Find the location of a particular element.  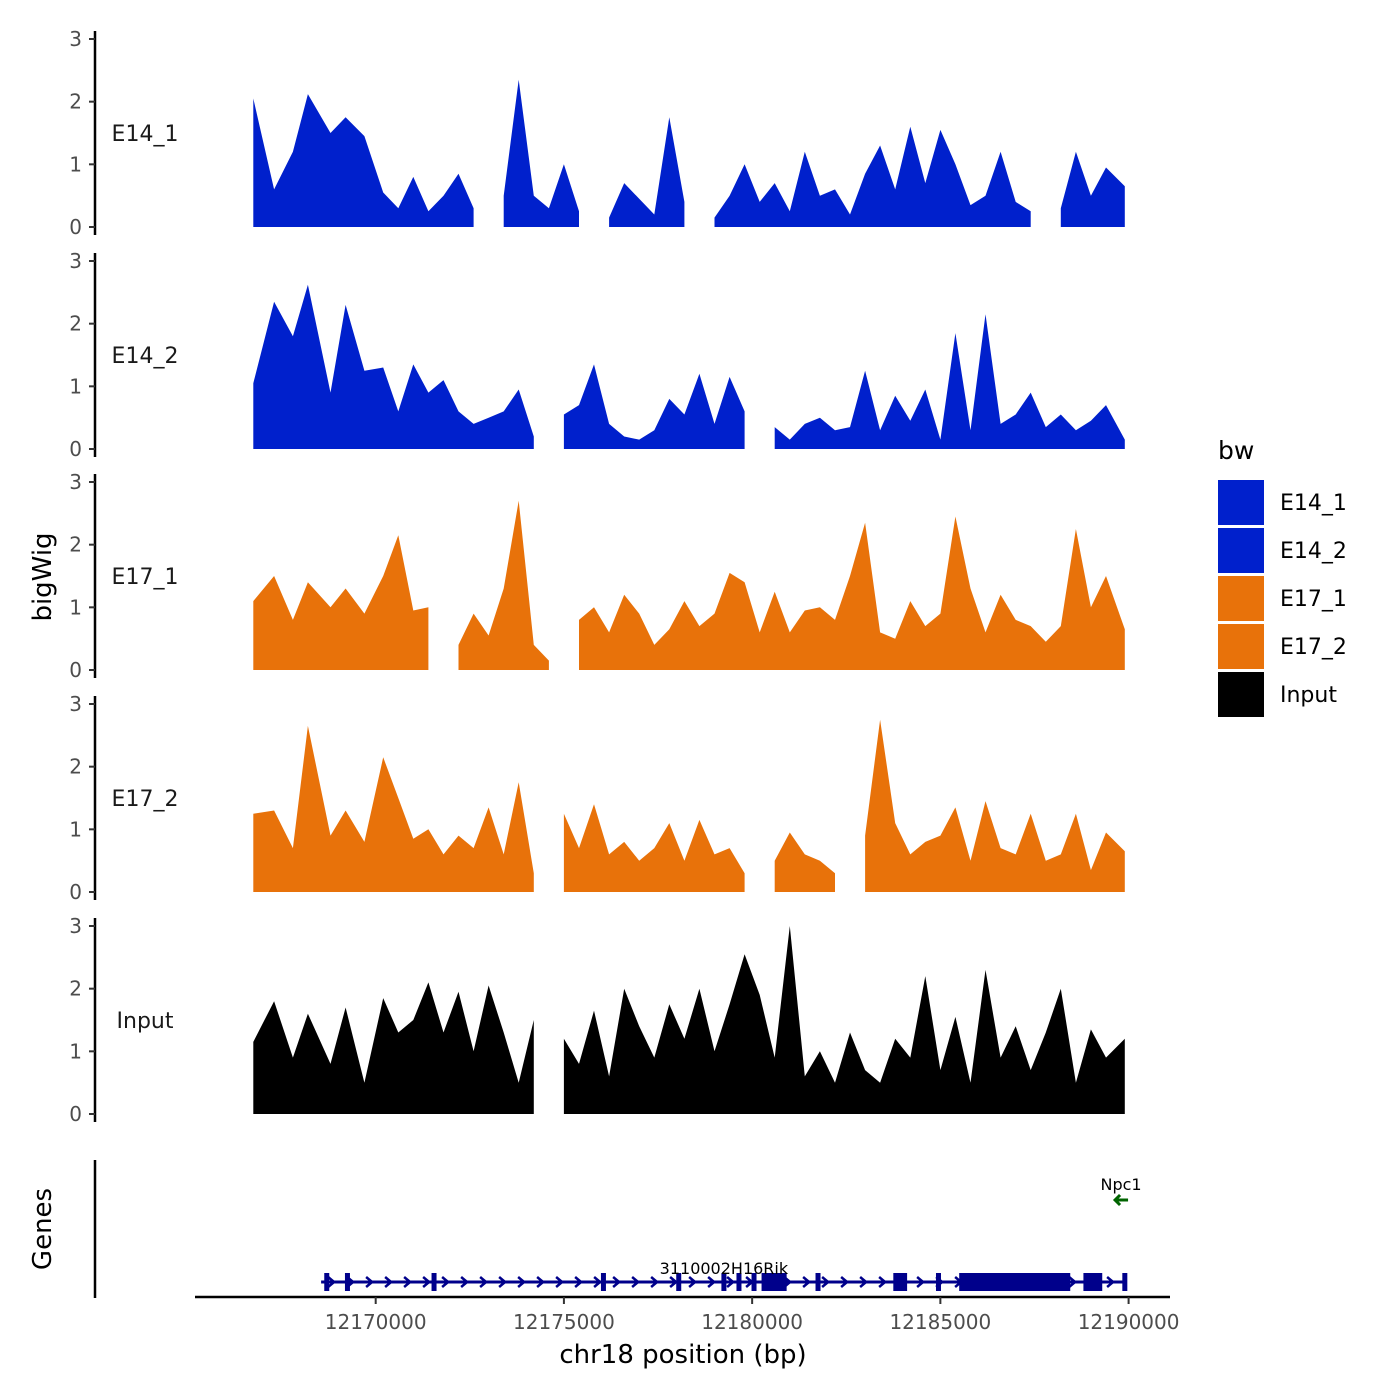

track-label: E17_1 is located at coordinates (145, 577).